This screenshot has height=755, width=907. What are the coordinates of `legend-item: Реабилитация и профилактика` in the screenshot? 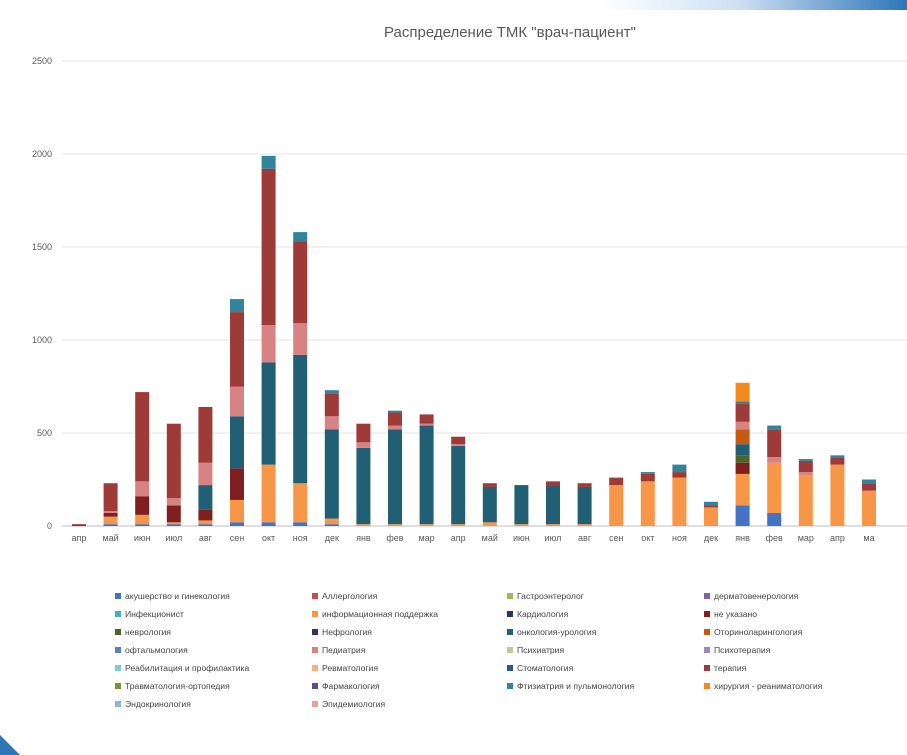 It's located at (213, 667).